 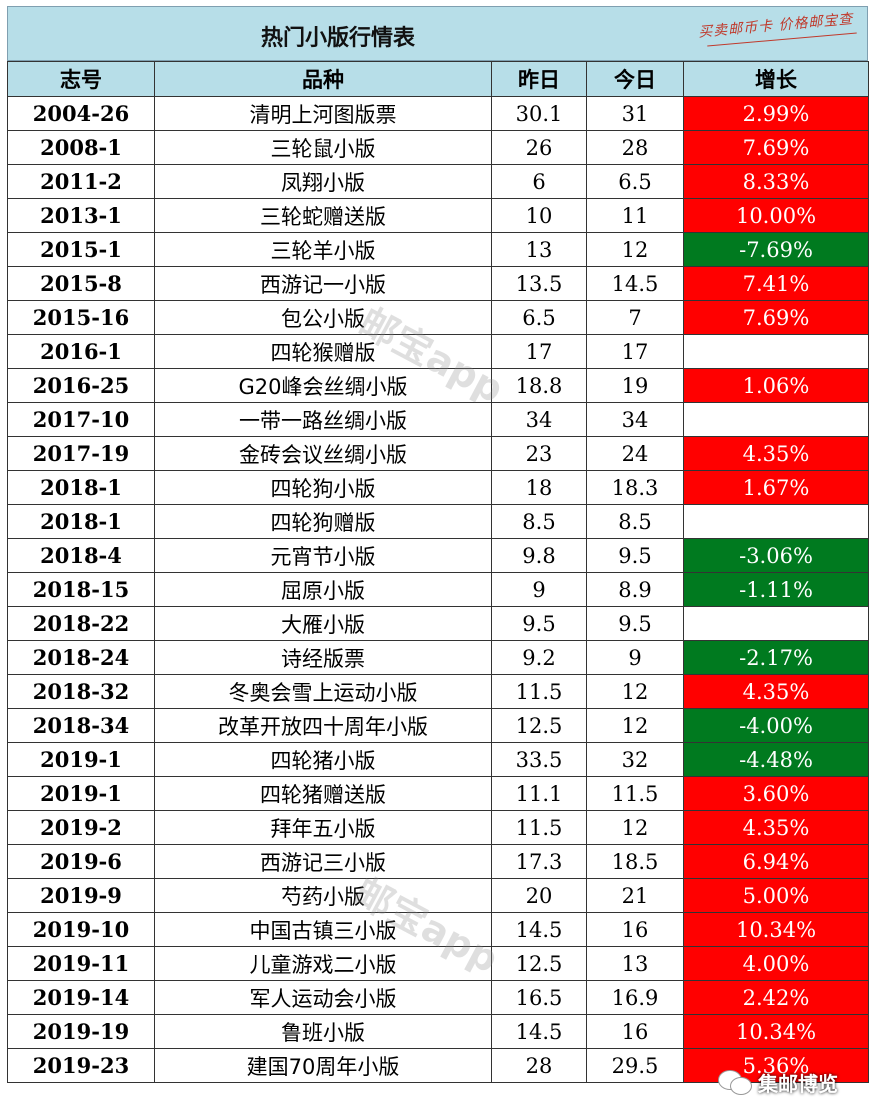 I want to click on cell-yesterday: 6, so click(x=539, y=181).